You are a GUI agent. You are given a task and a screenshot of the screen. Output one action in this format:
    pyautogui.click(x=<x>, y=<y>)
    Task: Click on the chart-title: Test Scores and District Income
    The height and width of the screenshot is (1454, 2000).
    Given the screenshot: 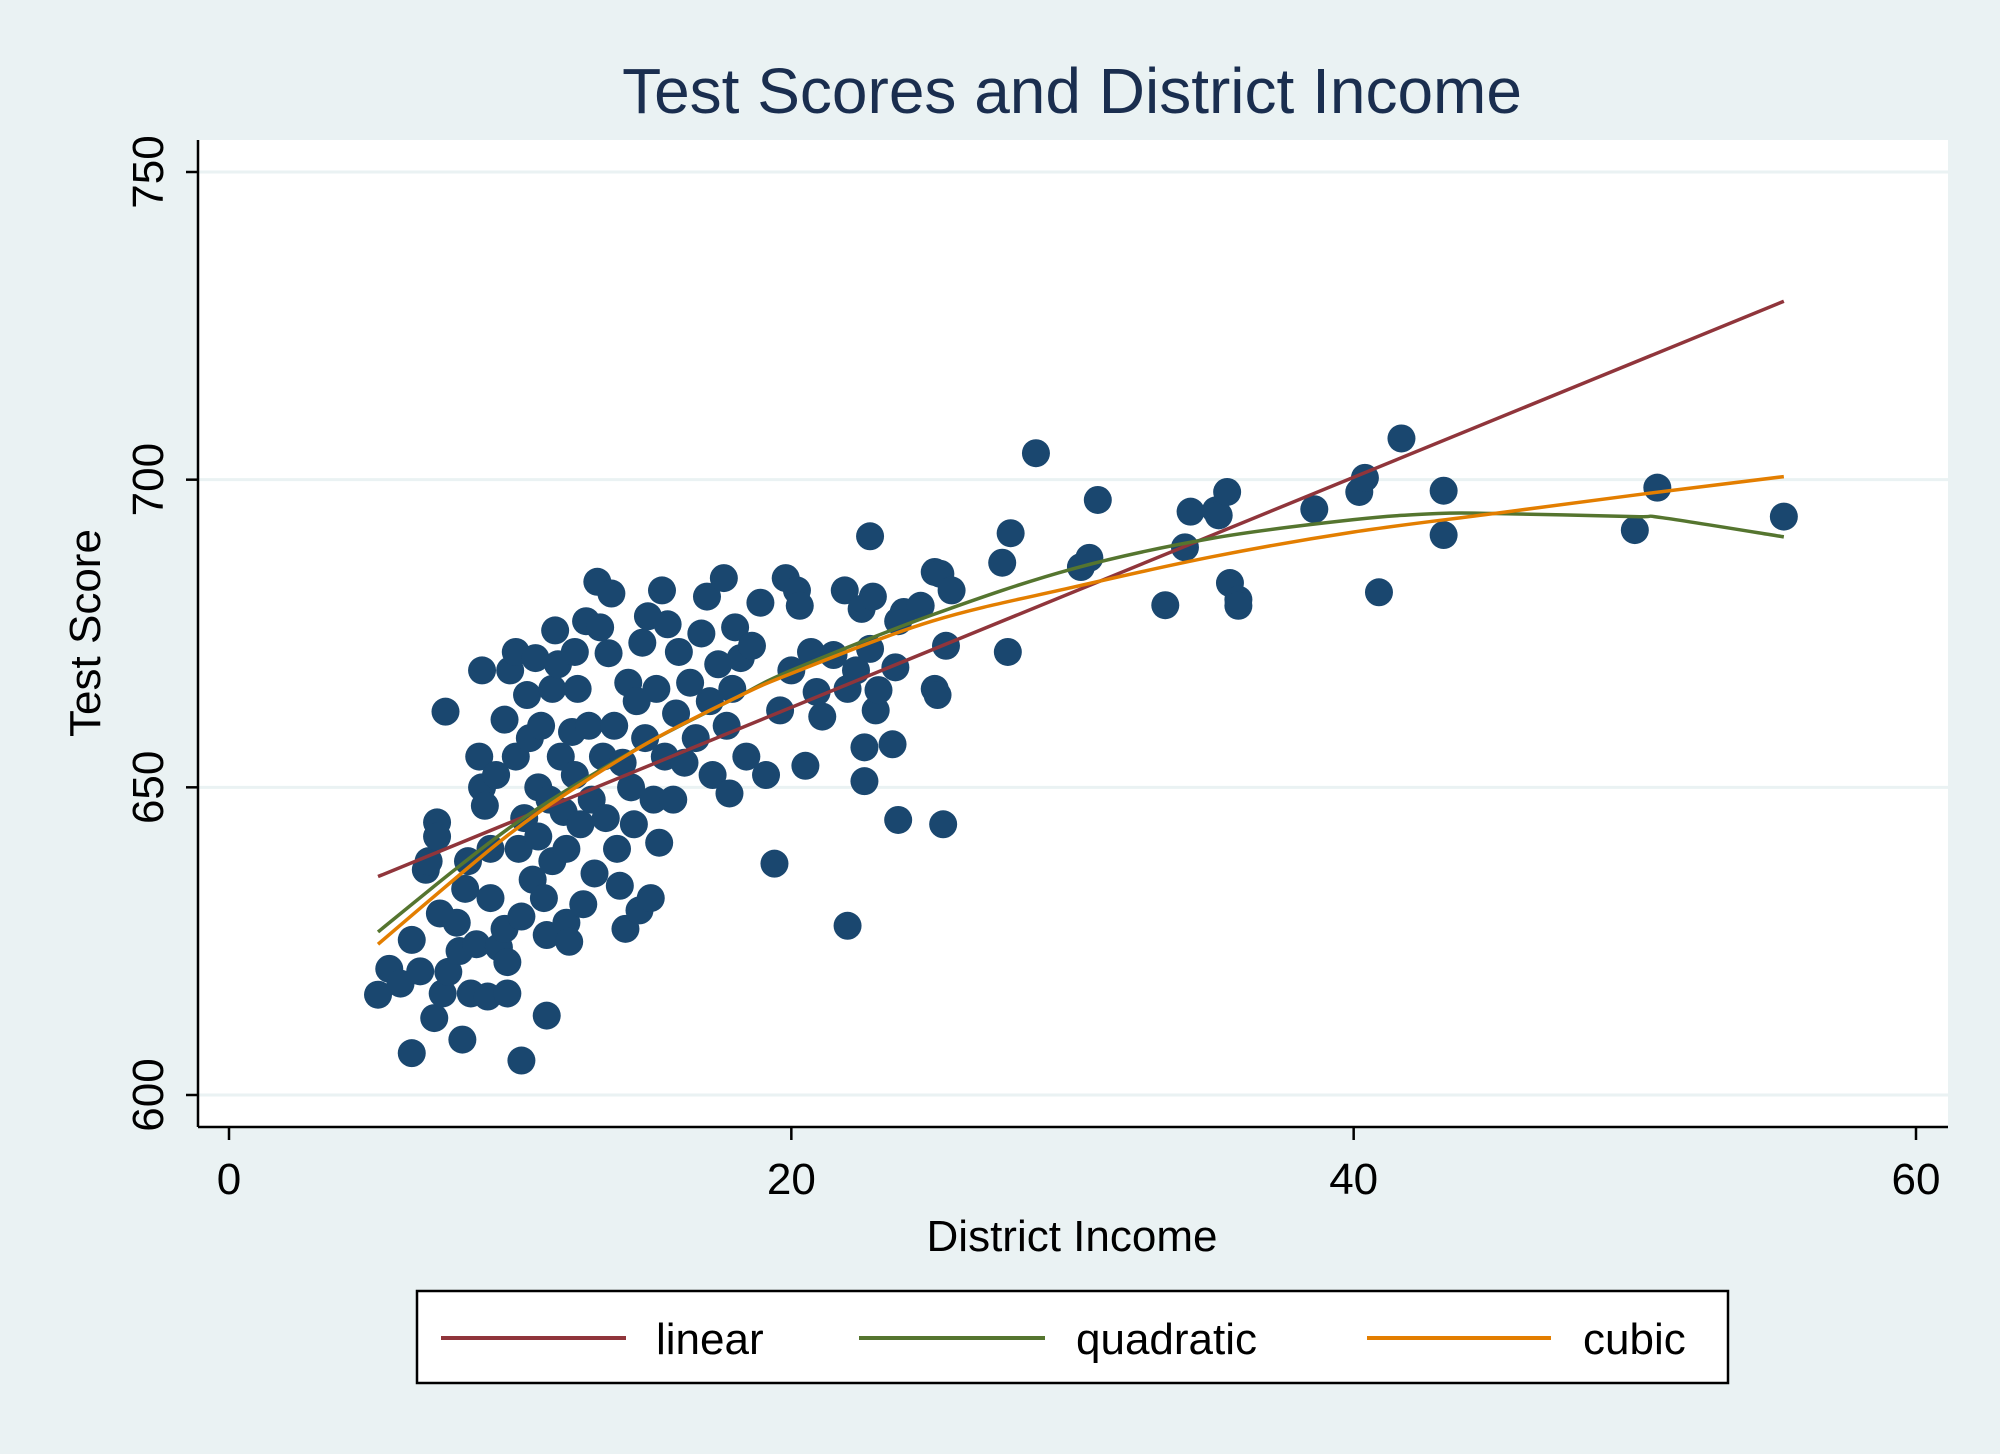 What is the action you would take?
    pyautogui.click(x=1072, y=91)
    